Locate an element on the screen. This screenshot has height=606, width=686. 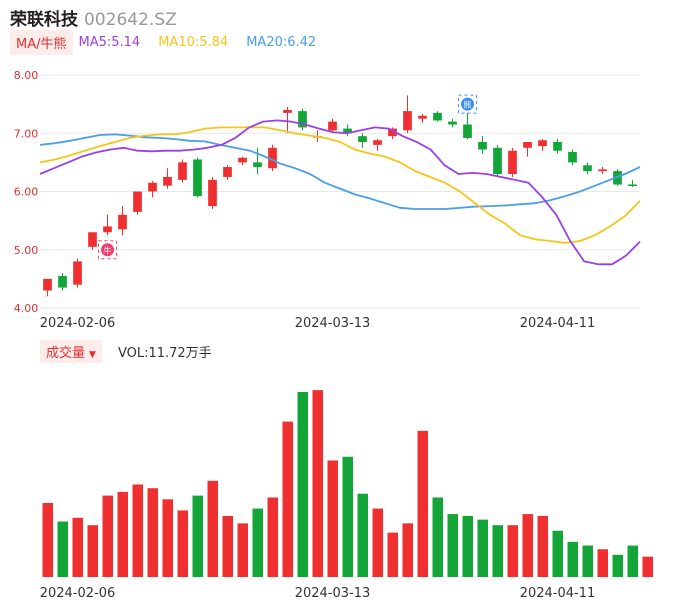
price-date-labels: 2024-02-06 2024-03-13 2024-04-11 is located at coordinates (318, 323).